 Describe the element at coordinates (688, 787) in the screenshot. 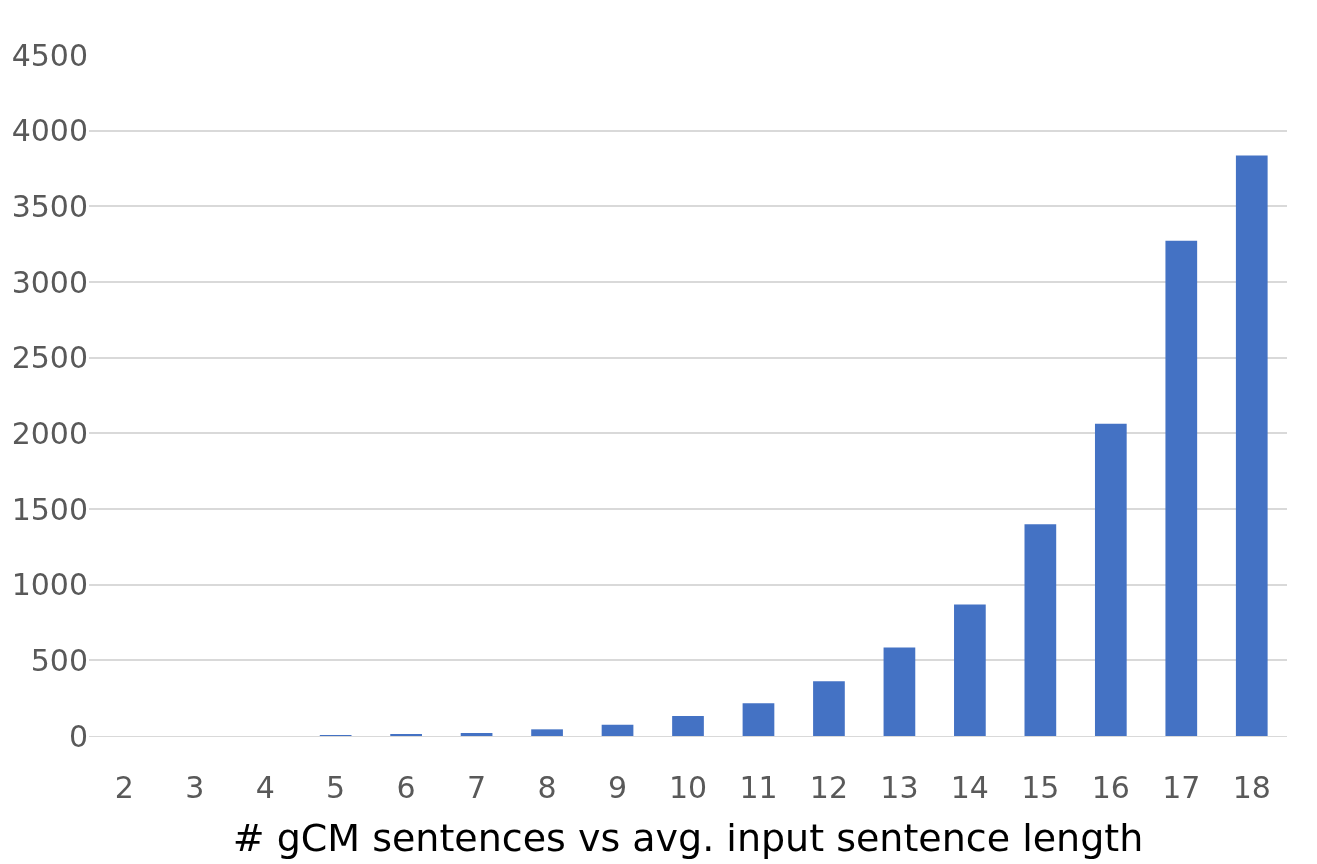

I see `x-tick-label: 10` at that location.